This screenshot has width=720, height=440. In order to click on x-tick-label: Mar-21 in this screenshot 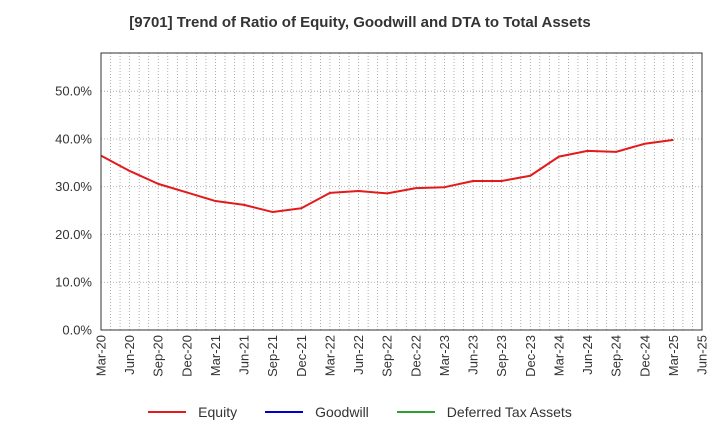, I will do `click(215, 355)`.